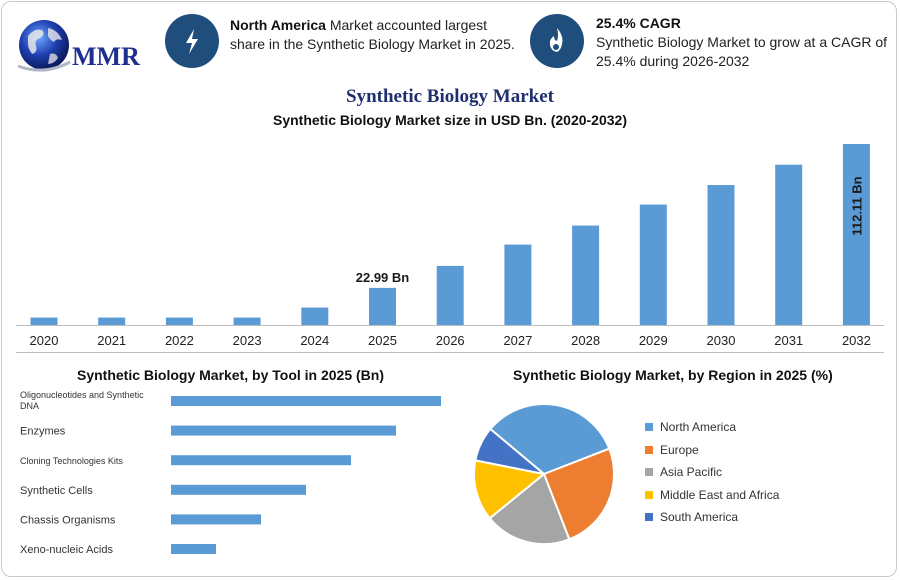 The width and height of the screenshot is (900, 580). I want to click on x-tick-label: 2026, so click(450, 340).